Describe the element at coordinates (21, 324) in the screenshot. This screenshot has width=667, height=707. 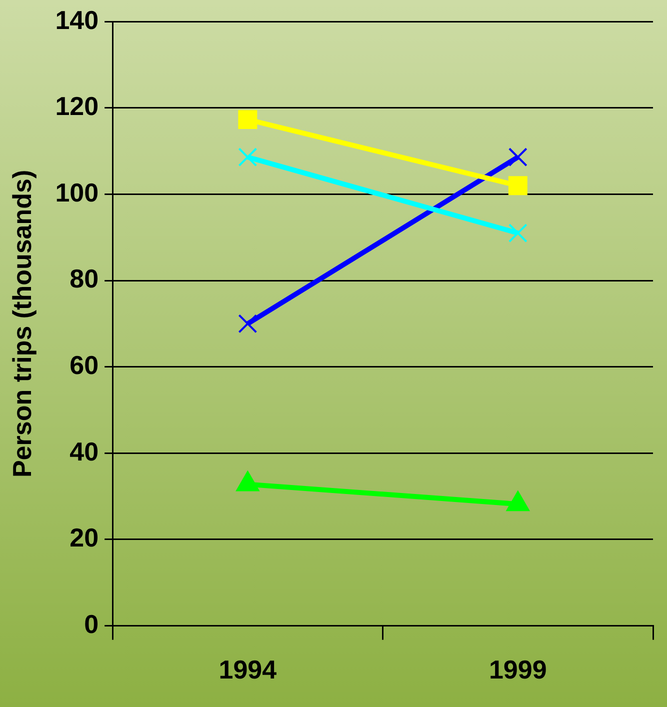
I see `y-axis-title: Person trips (thousands)` at that location.